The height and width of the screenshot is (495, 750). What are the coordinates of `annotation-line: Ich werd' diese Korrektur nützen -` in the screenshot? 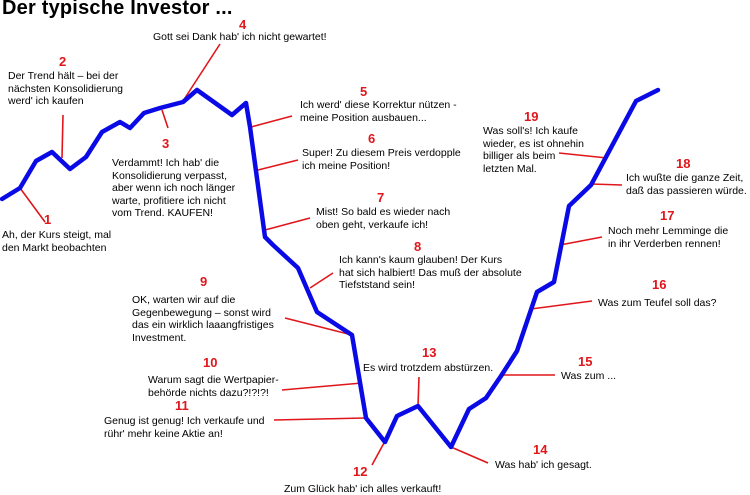 It's located at (378, 105).